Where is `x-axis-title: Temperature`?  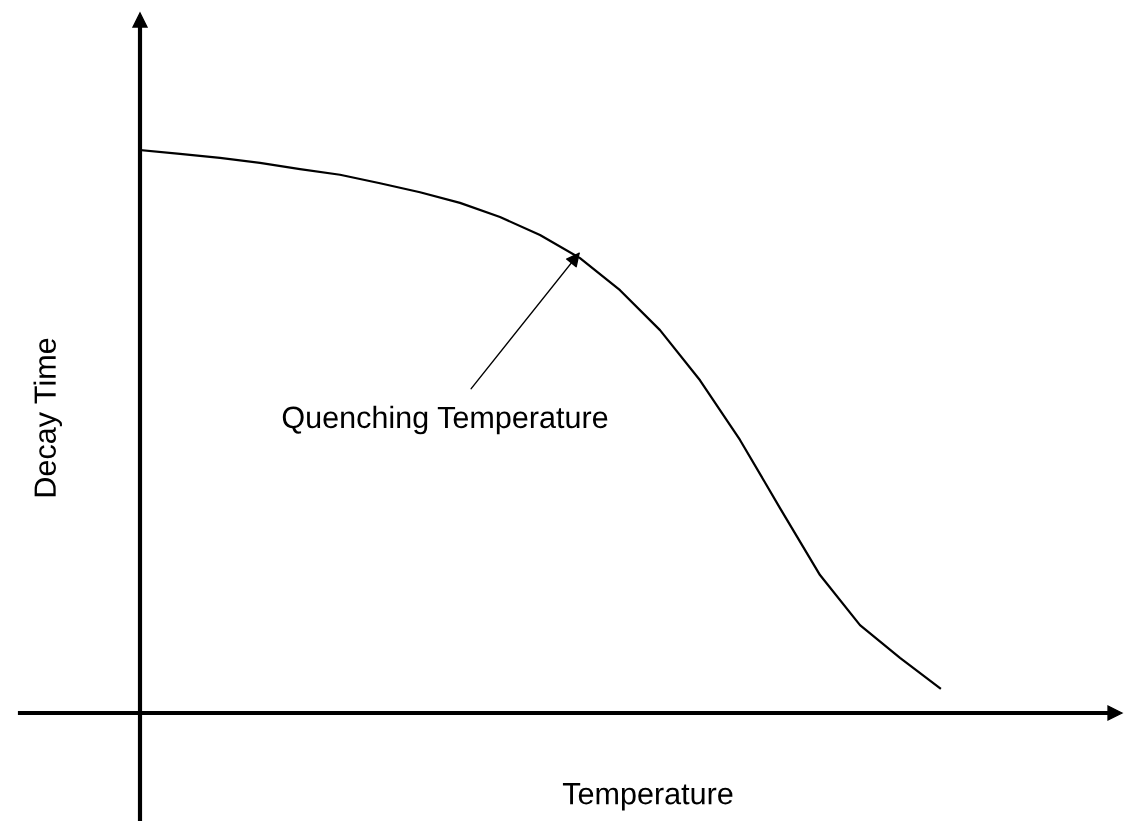
x-axis-title: Temperature is located at coordinates (647, 797).